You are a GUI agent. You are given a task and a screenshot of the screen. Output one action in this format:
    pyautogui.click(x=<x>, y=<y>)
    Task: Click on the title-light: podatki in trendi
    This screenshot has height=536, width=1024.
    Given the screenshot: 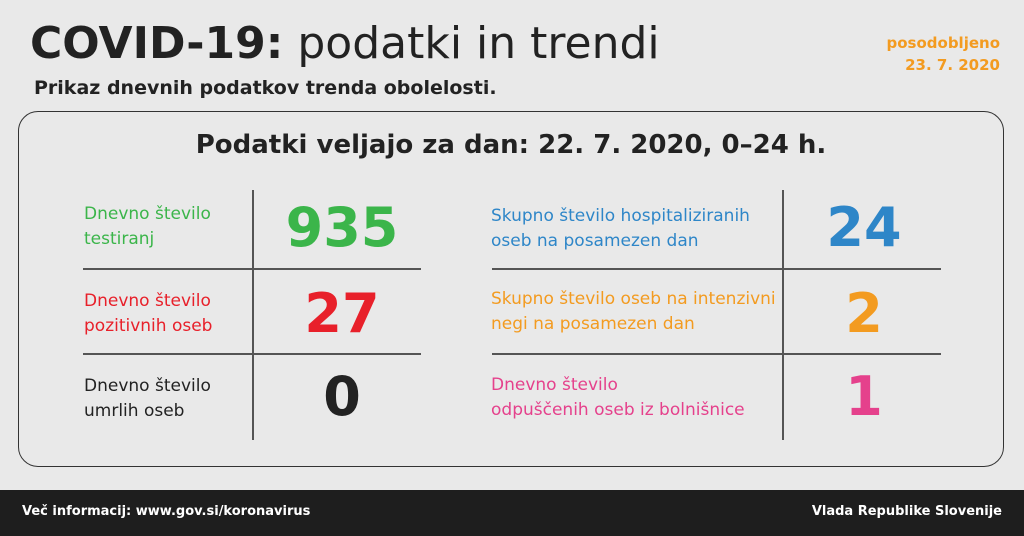 What is the action you would take?
    pyautogui.click(x=478, y=43)
    